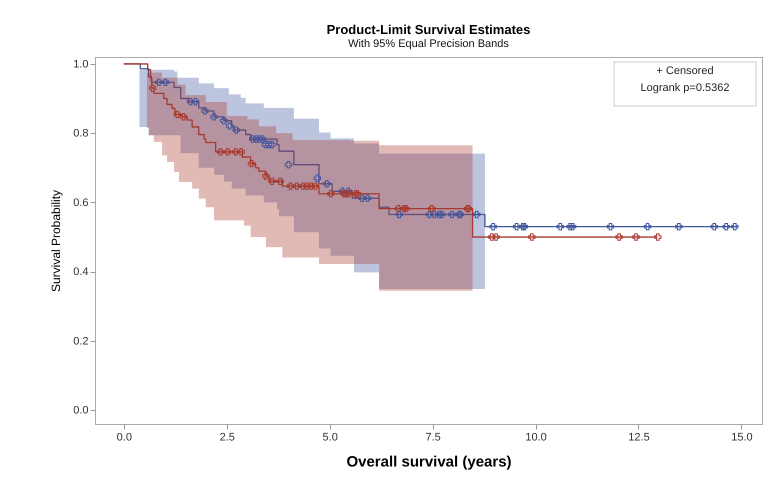 The height and width of the screenshot is (498, 770). I want to click on annotation: Logrank p=0.5362, so click(685, 88).